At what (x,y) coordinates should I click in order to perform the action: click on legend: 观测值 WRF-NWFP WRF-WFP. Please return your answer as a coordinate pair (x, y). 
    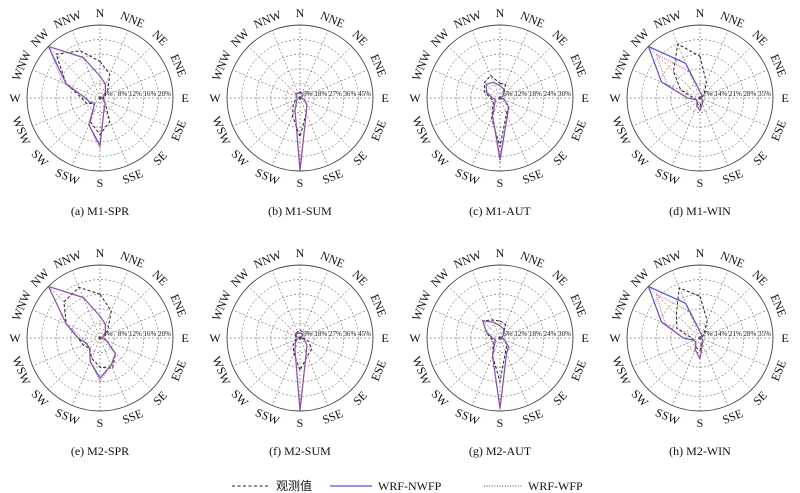
    Looking at the image, I should click on (407, 485).